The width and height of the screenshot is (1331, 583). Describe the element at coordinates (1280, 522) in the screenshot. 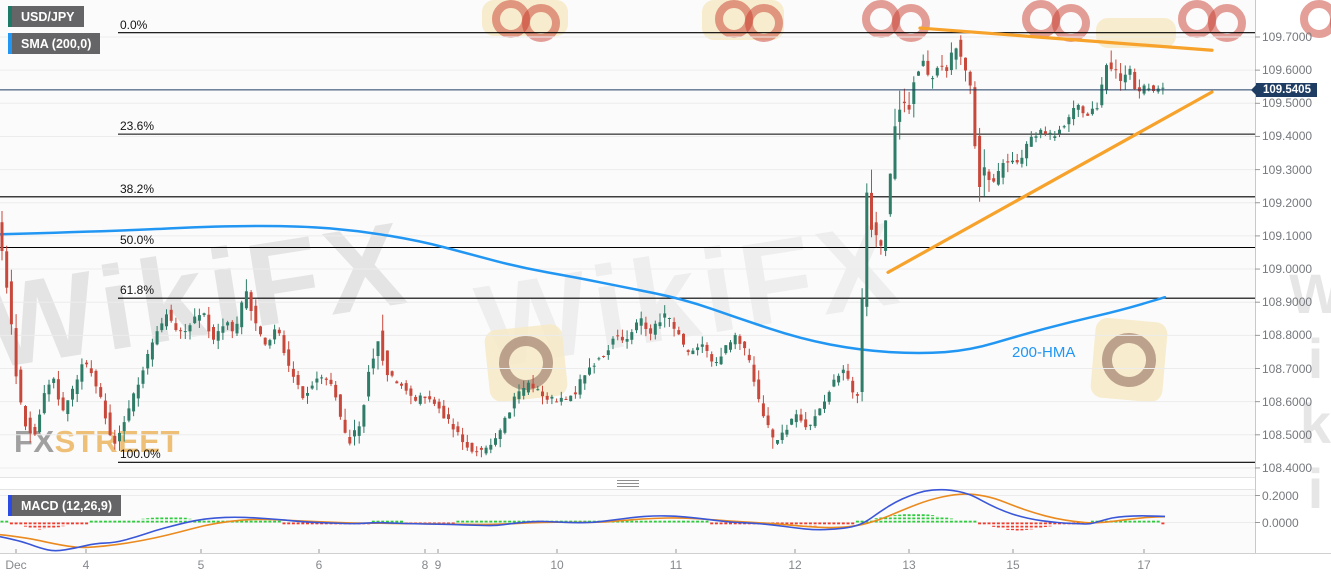

I see `macd-axis-label: 0.0000` at that location.